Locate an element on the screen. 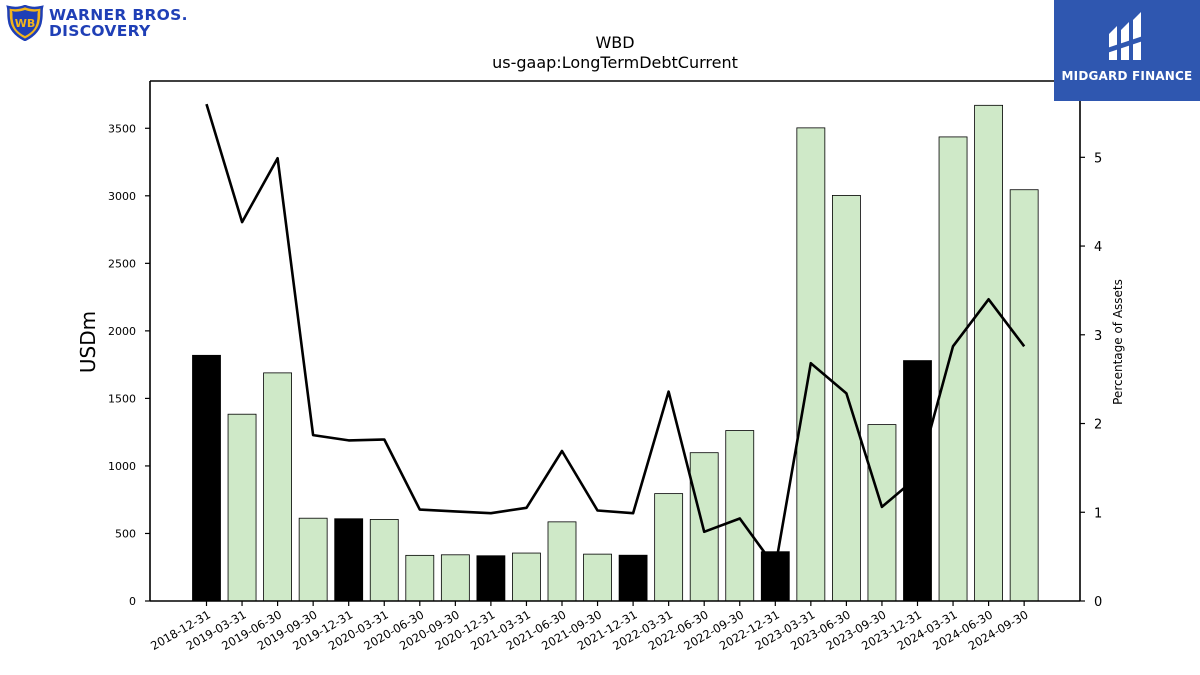  logo-line-2: DISCOVERY is located at coordinates (100, 31).